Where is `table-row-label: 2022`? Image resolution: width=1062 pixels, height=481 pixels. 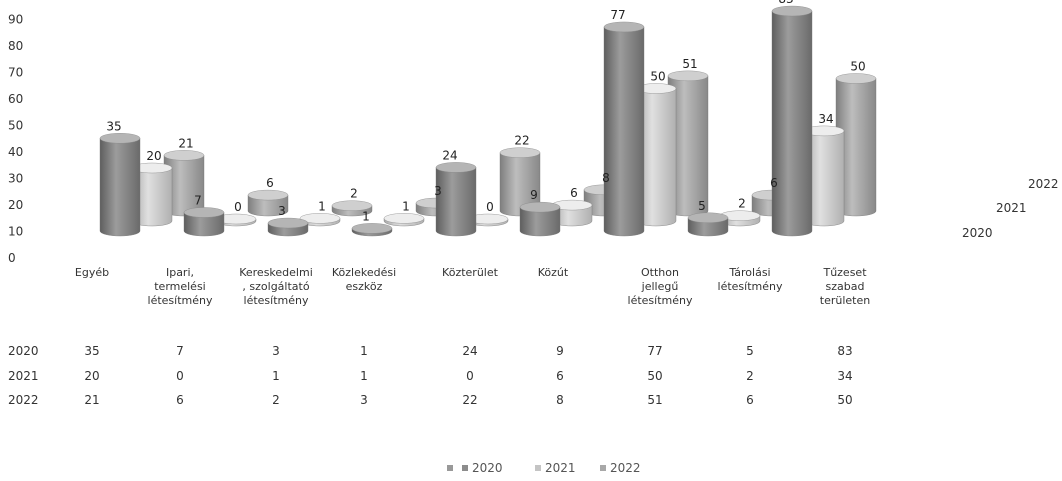
table-row-label: 2022 is located at coordinates (23, 400).